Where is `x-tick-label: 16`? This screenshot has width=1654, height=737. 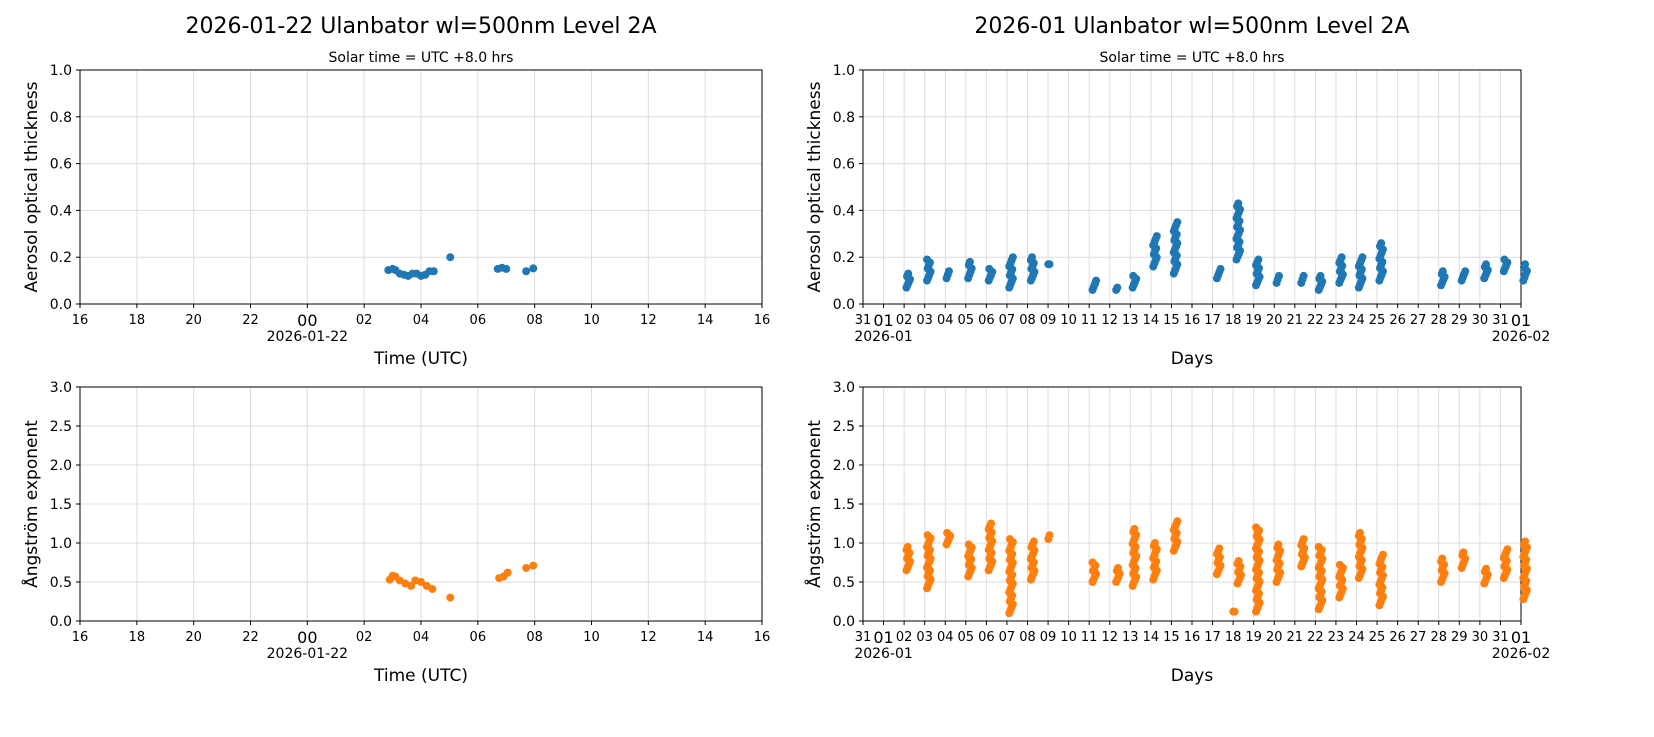
x-tick-label: 16 is located at coordinates (80, 320).